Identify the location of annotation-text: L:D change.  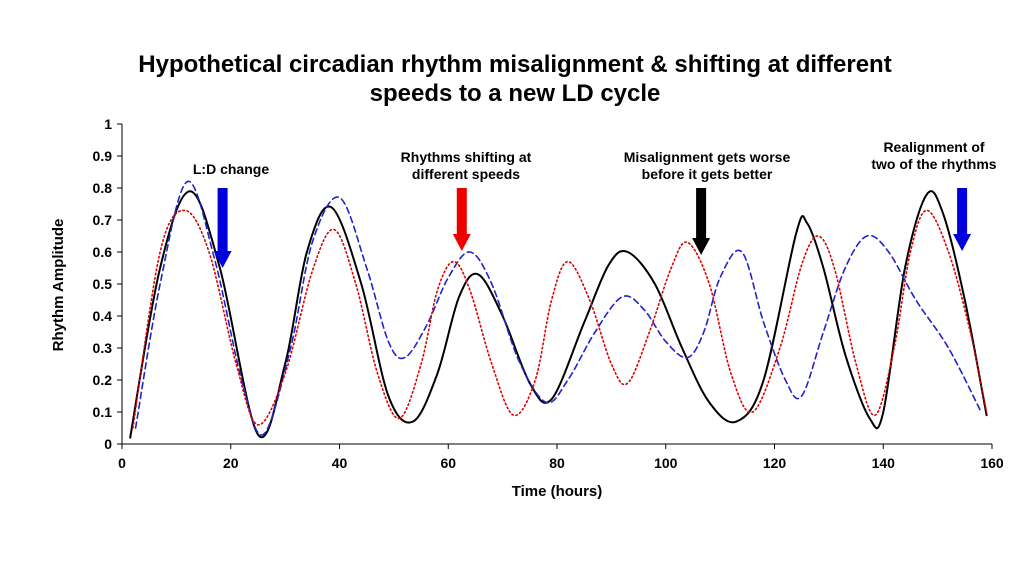
(231, 169).